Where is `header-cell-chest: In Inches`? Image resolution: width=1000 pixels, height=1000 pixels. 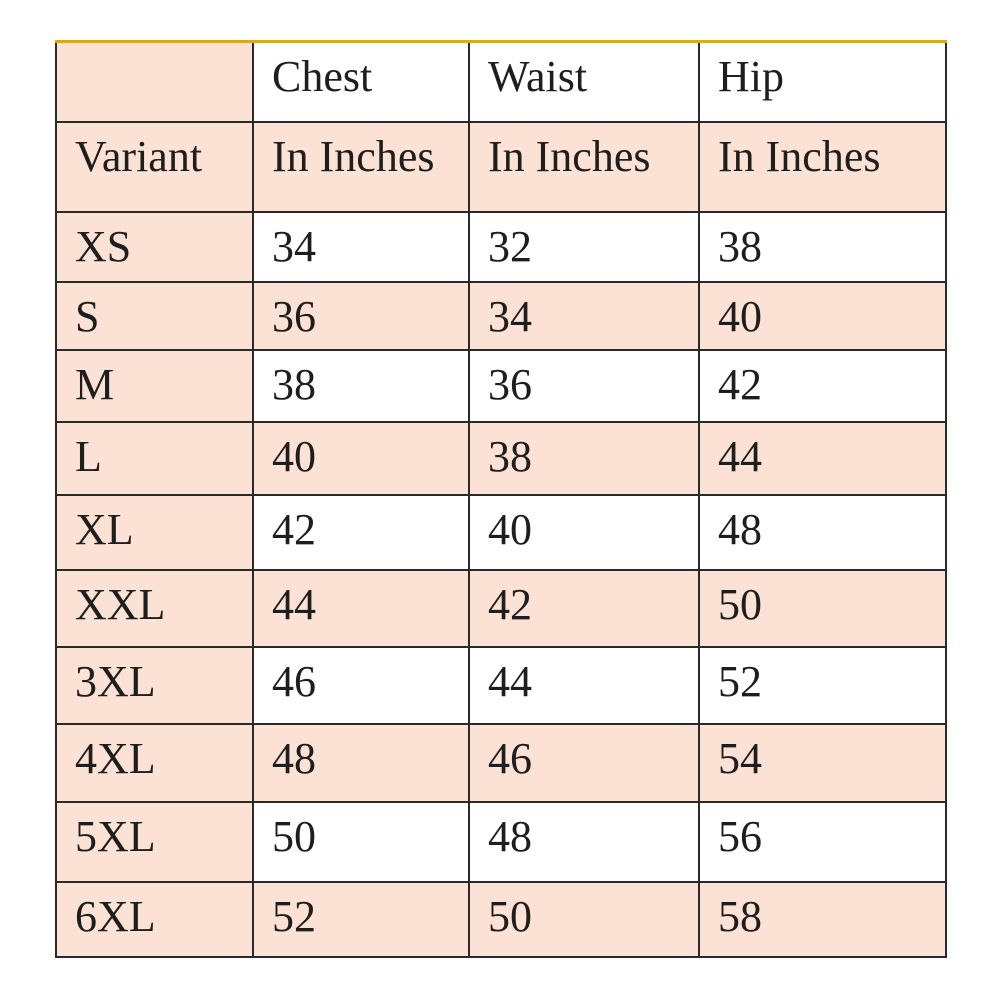
header-cell-chest: In Inches is located at coordinates (361, 166).